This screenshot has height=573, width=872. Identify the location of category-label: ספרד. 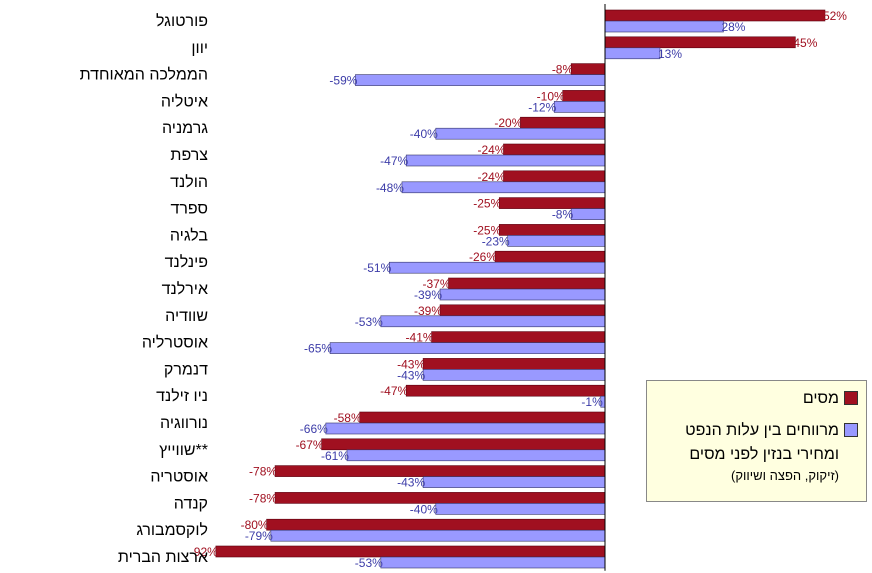
(189, 209).